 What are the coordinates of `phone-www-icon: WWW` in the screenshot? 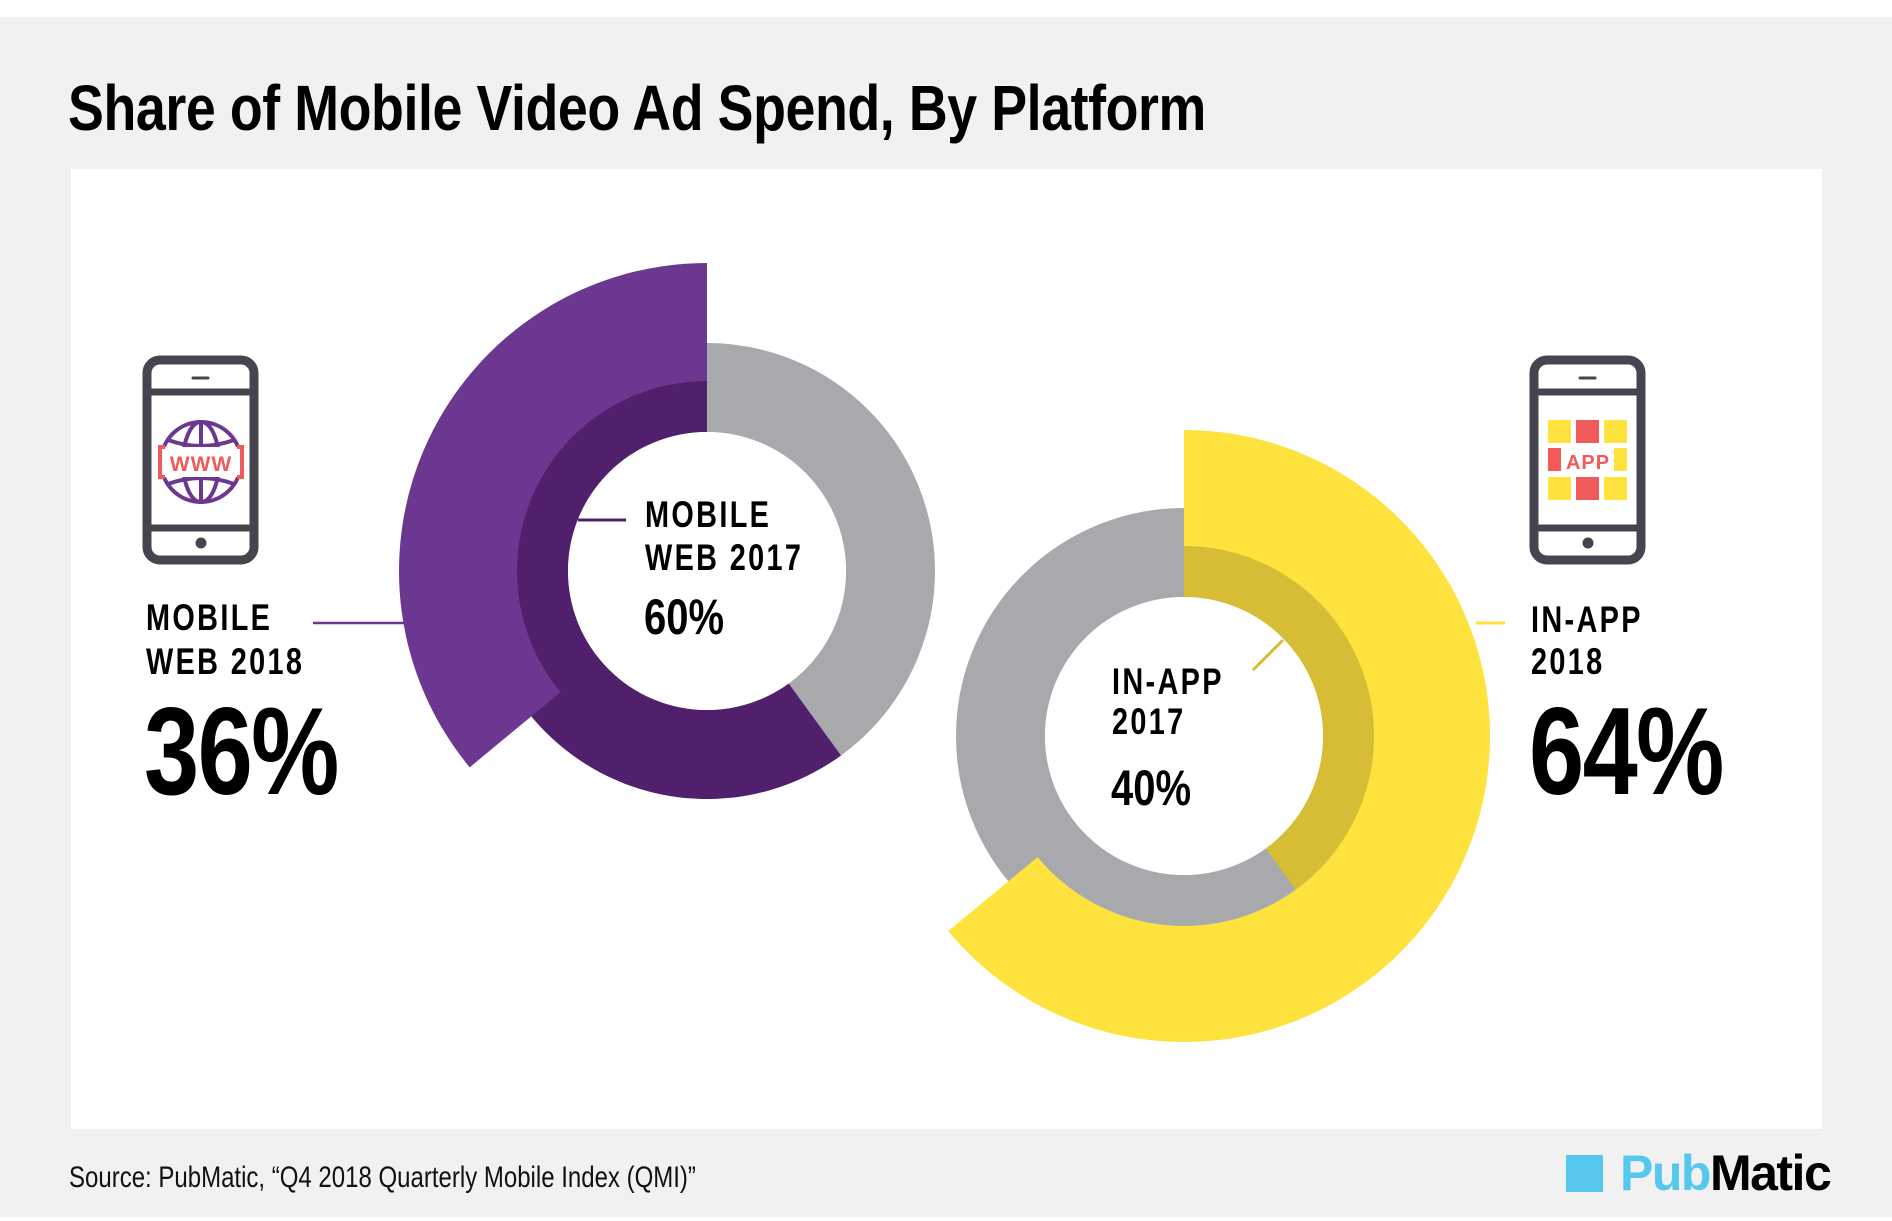 It's located at (200, 460).